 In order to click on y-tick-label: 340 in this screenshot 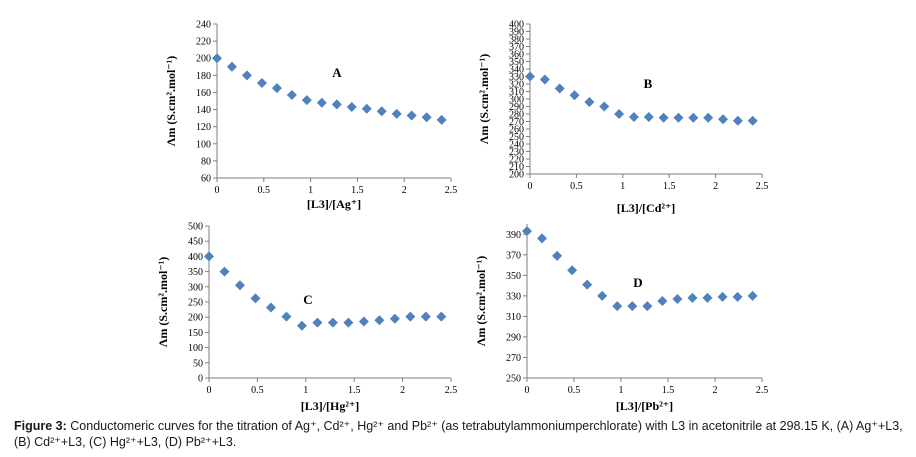, I will do `click(516, 70)`.